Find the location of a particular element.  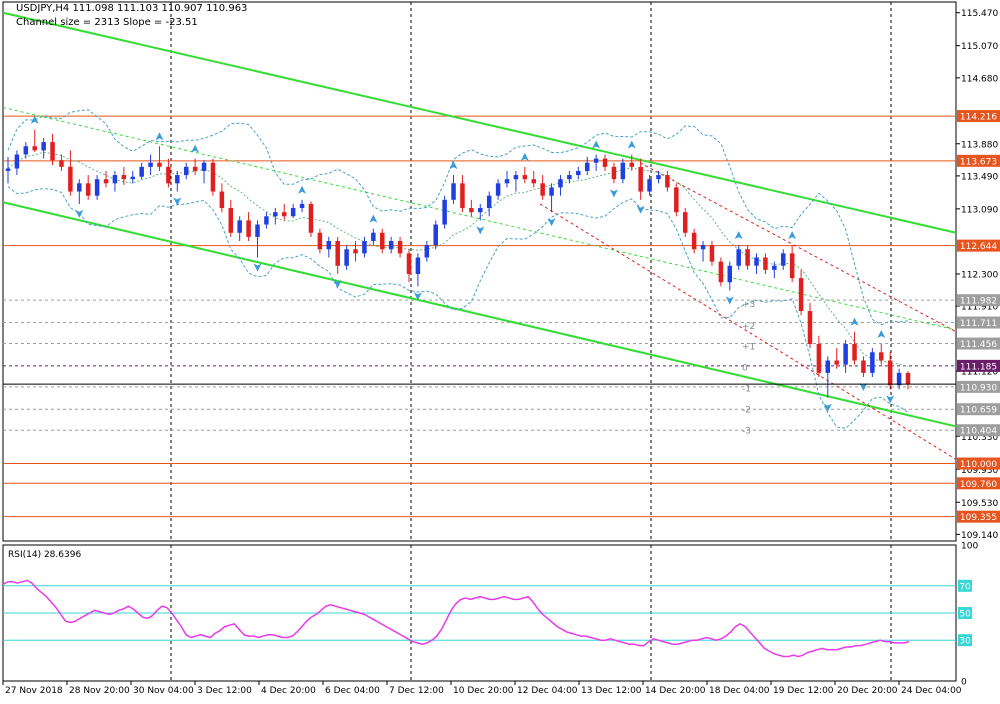

price-level-label: 109.355 is located at coordinates (978, 518).